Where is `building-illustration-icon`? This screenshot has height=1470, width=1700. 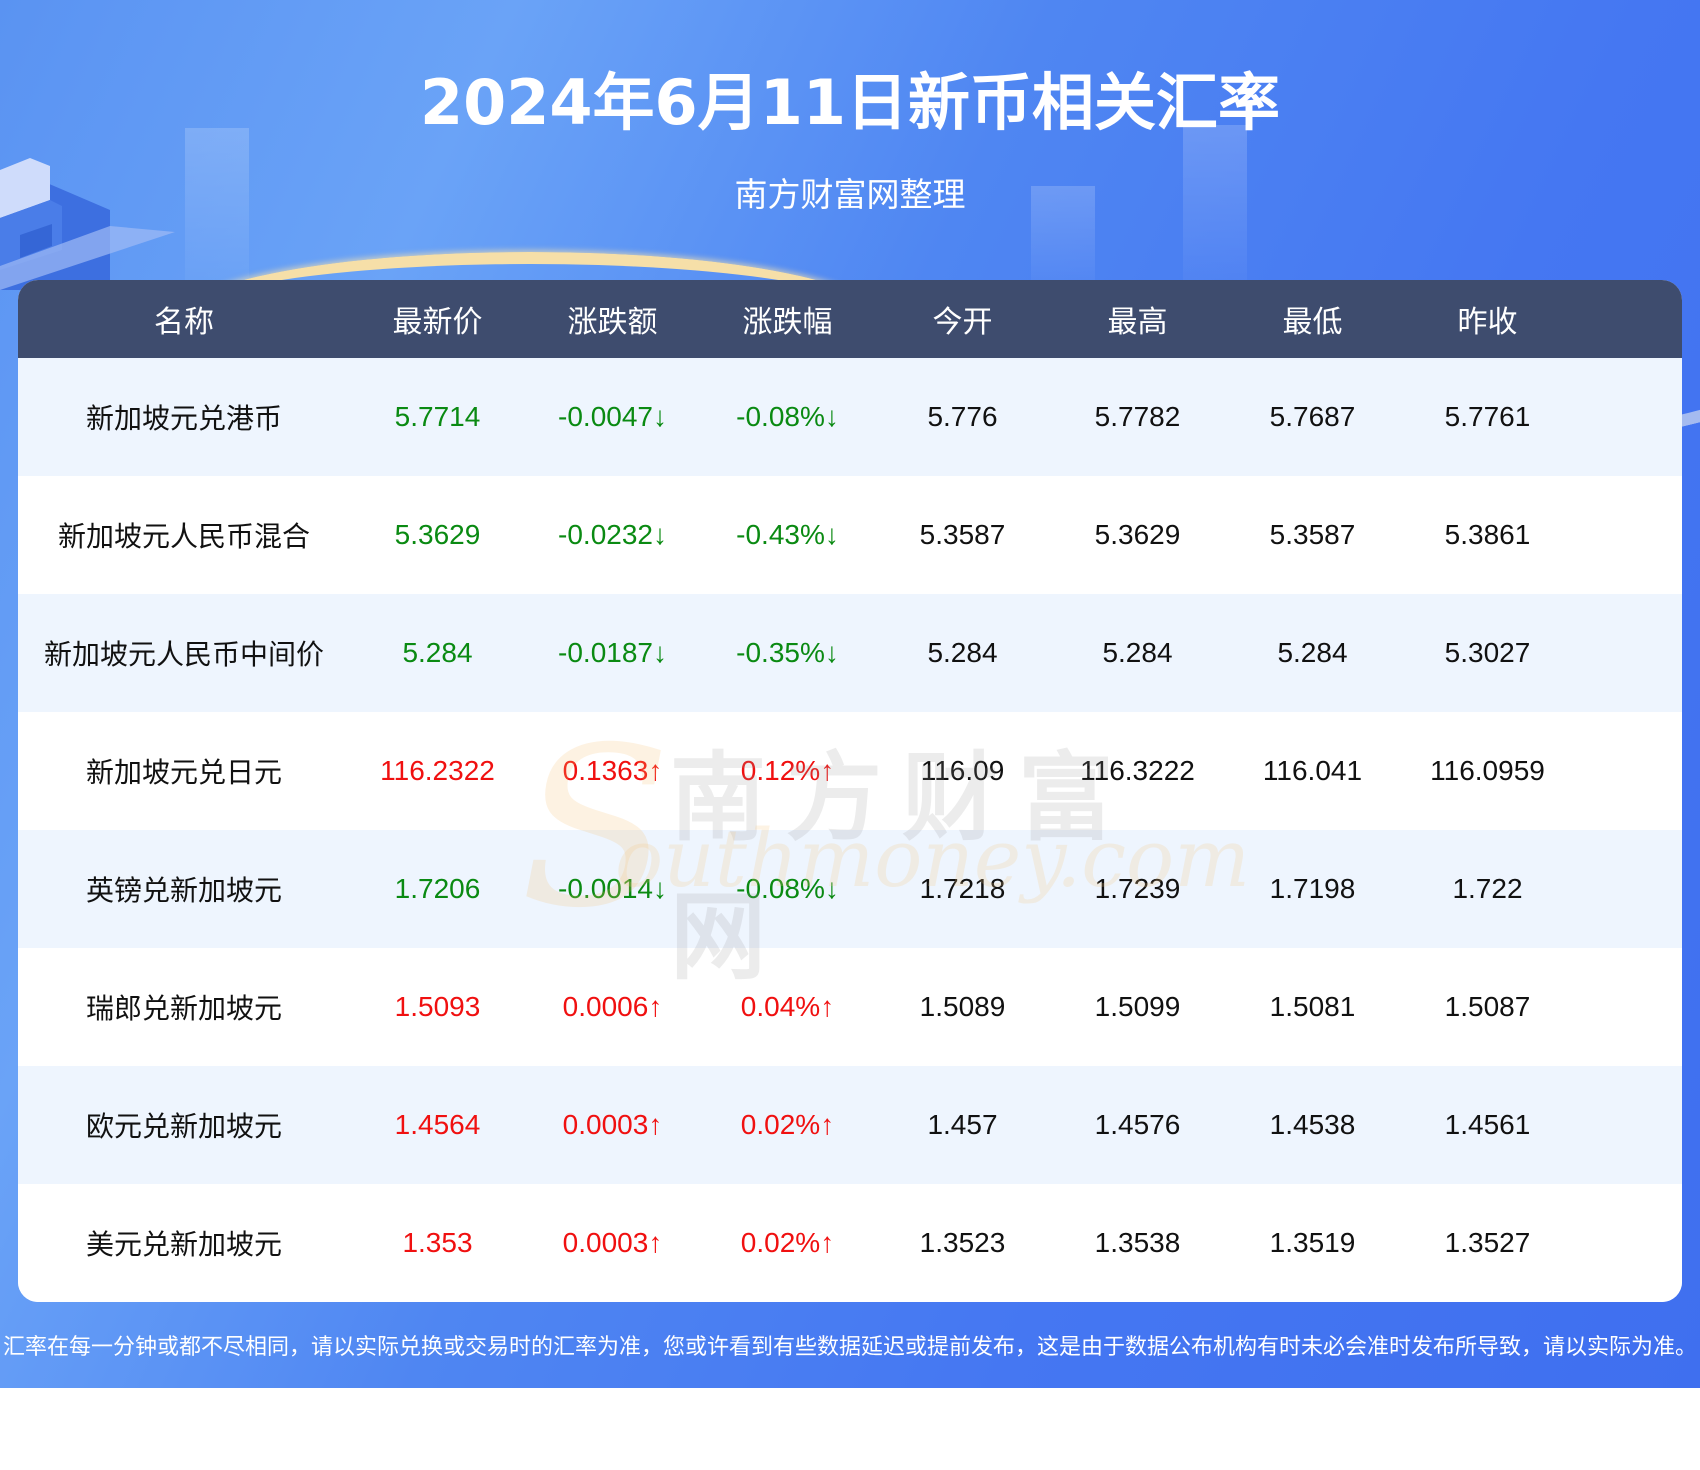 building-illustration-icon is located at coordinates (87, 224).